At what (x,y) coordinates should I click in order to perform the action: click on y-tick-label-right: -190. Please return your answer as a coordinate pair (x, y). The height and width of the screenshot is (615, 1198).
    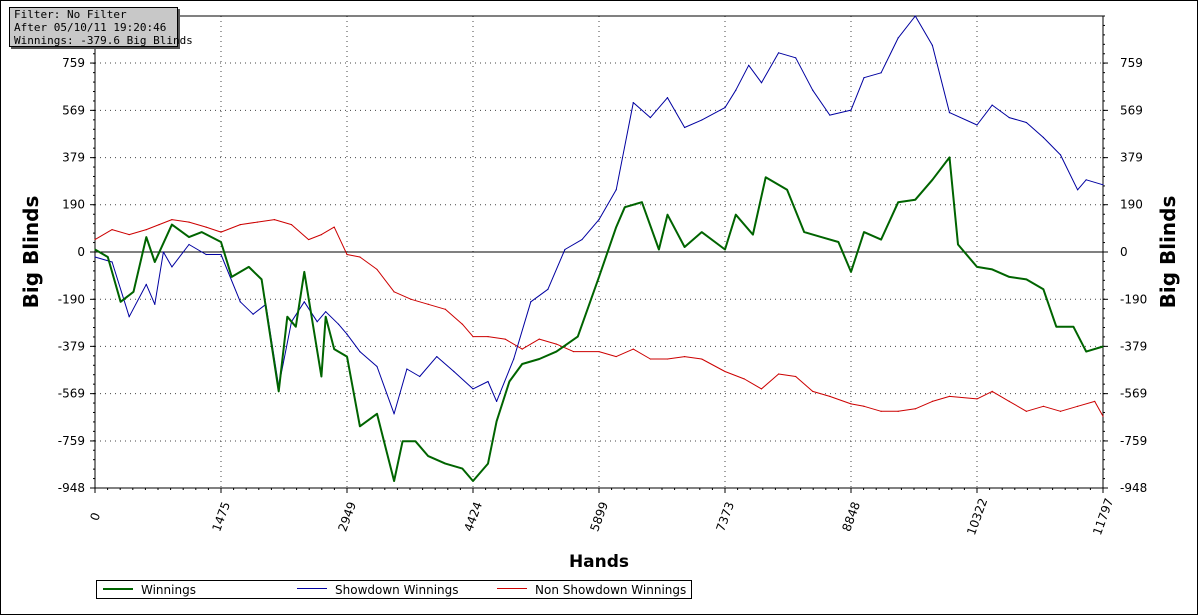
    Looking at the image, I should click on (1133, 299).